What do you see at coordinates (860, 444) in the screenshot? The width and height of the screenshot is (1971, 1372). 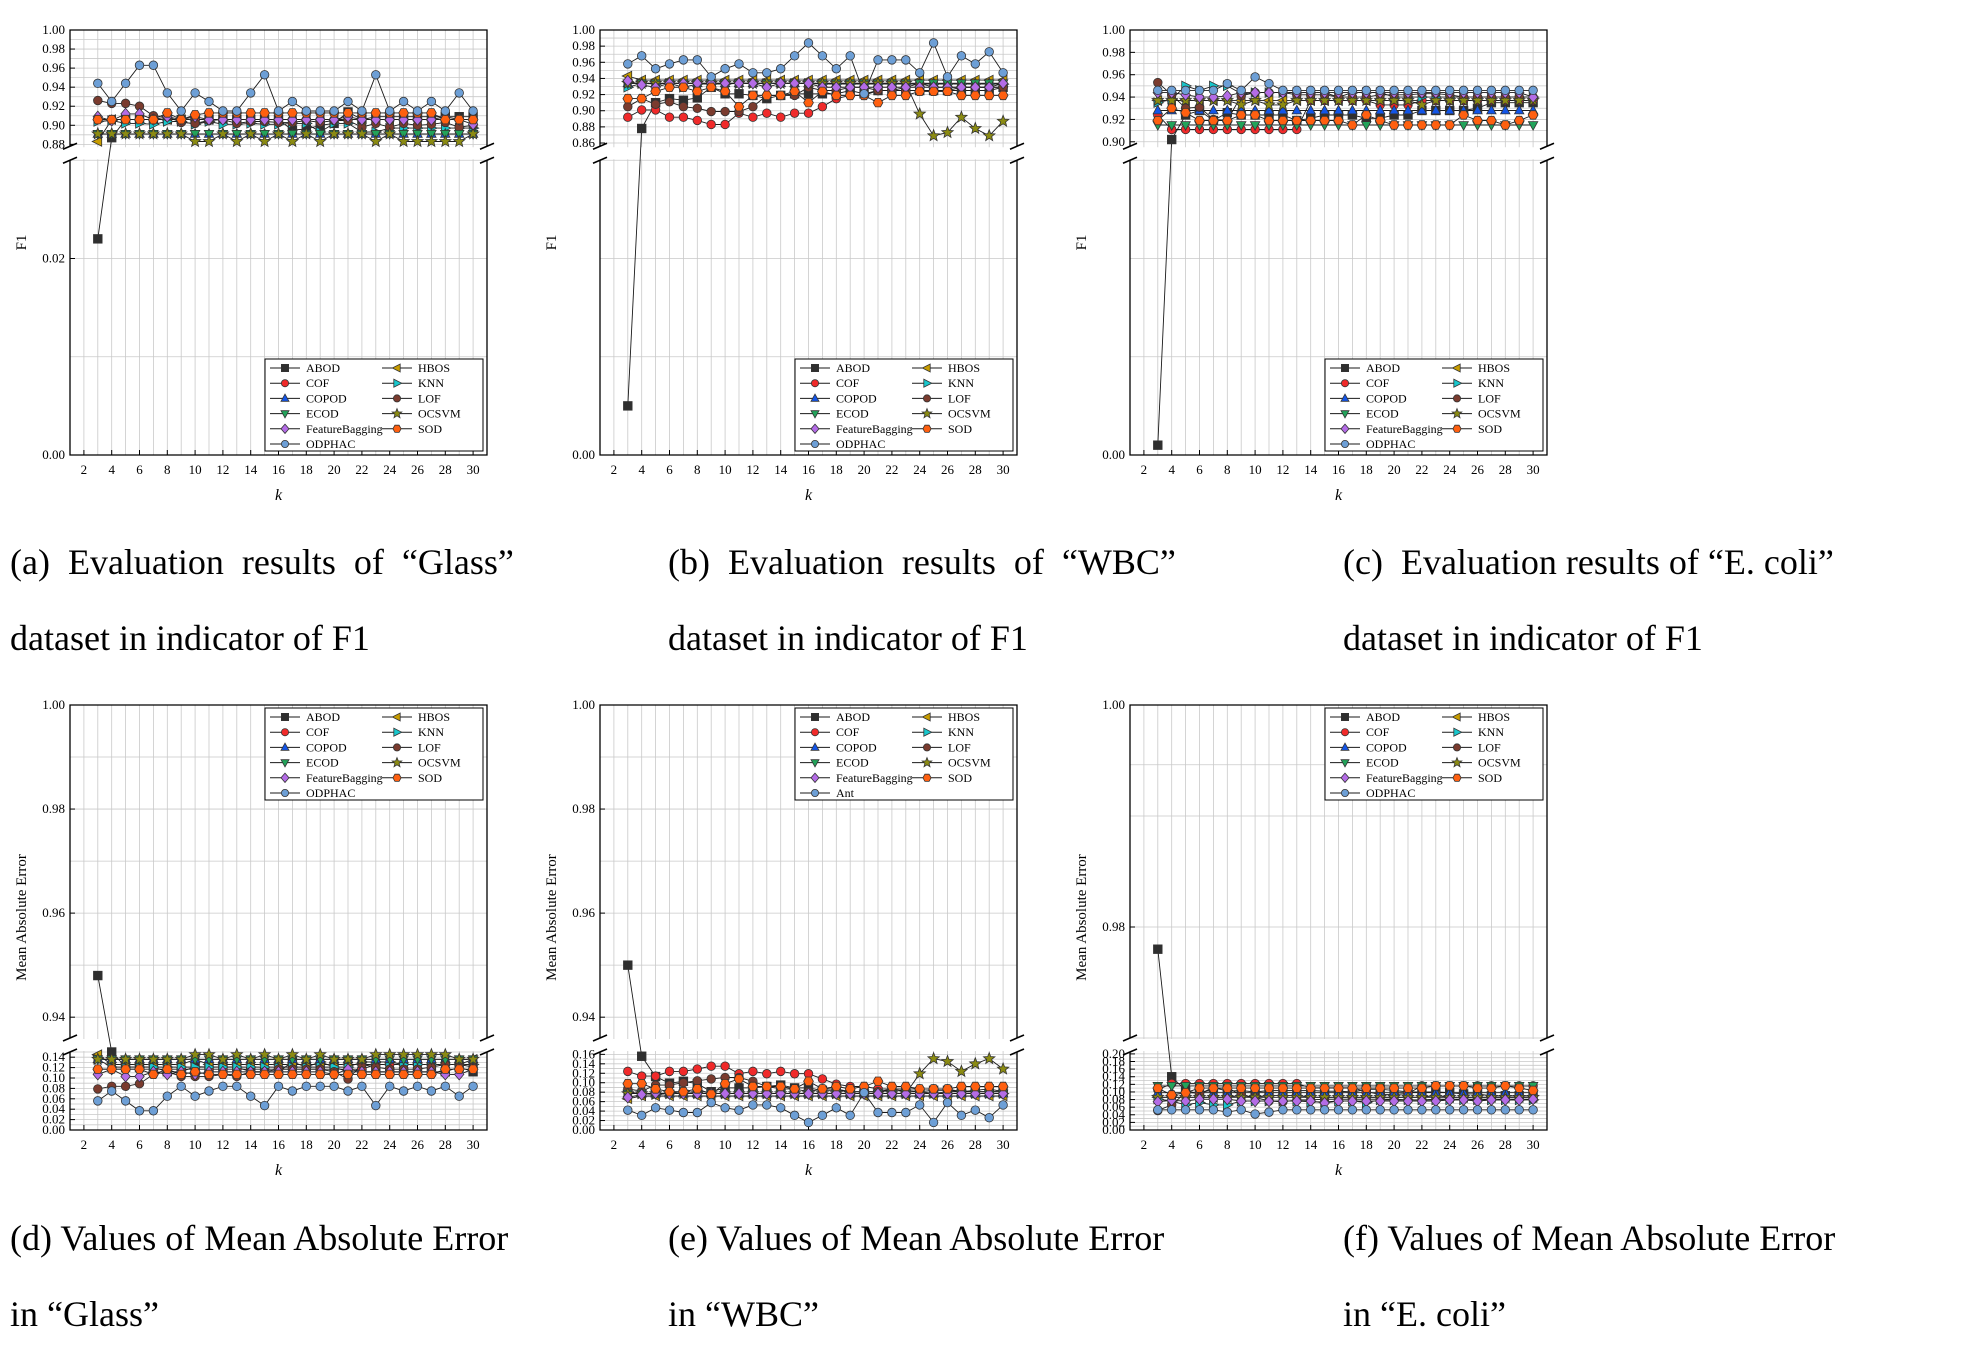 I see `legend-label: ODPHAC` at bounding box center [860, 444].